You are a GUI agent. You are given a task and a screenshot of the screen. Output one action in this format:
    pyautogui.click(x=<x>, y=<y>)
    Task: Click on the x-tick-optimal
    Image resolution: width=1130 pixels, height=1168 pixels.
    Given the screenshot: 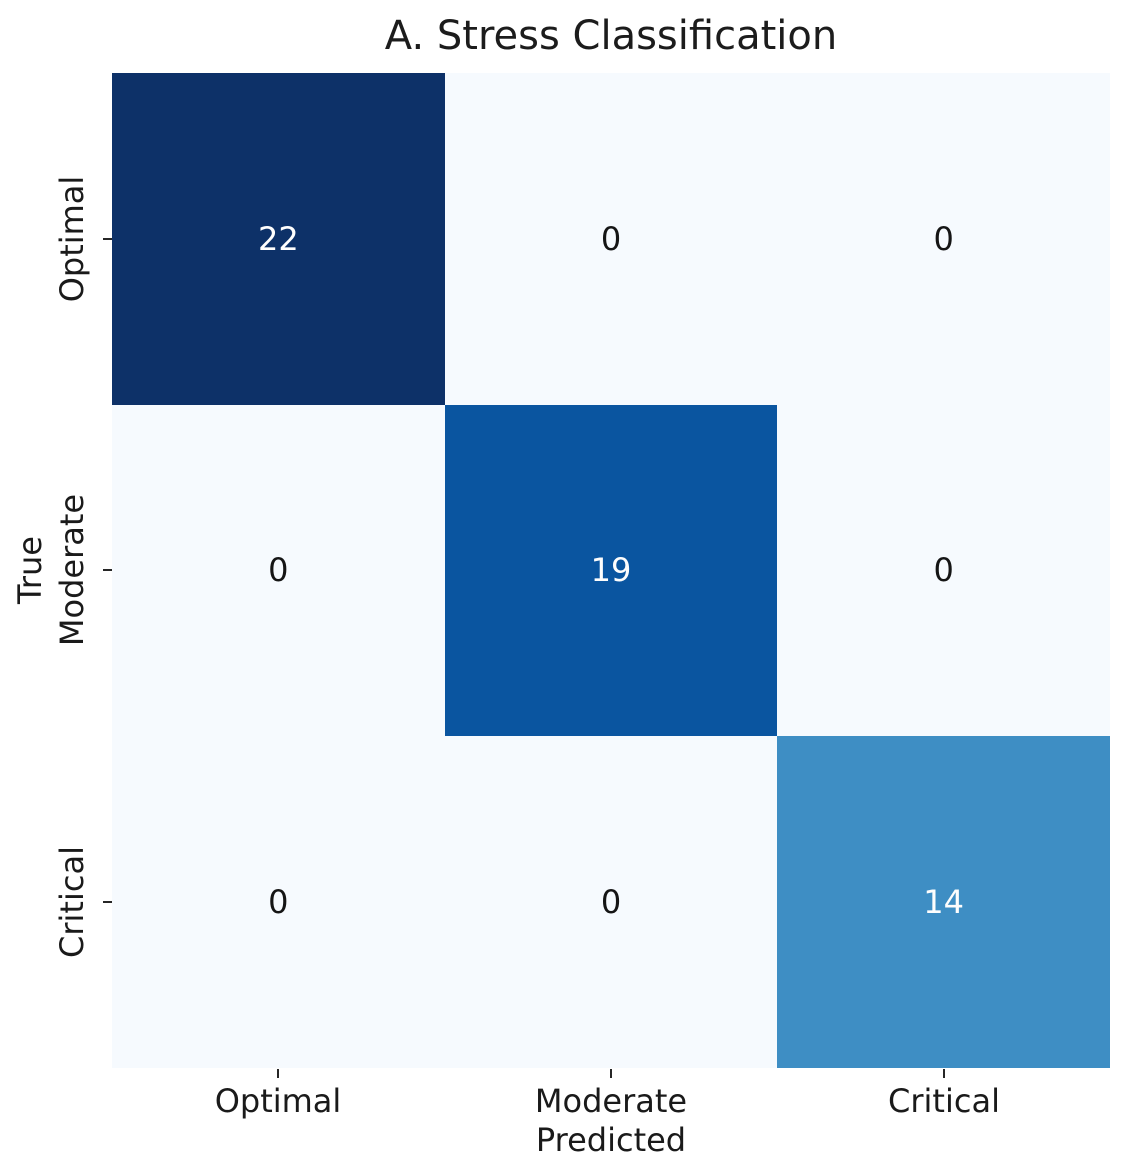 What is the action you would take?
    pyautogui.click(x=278, y=1073)
    